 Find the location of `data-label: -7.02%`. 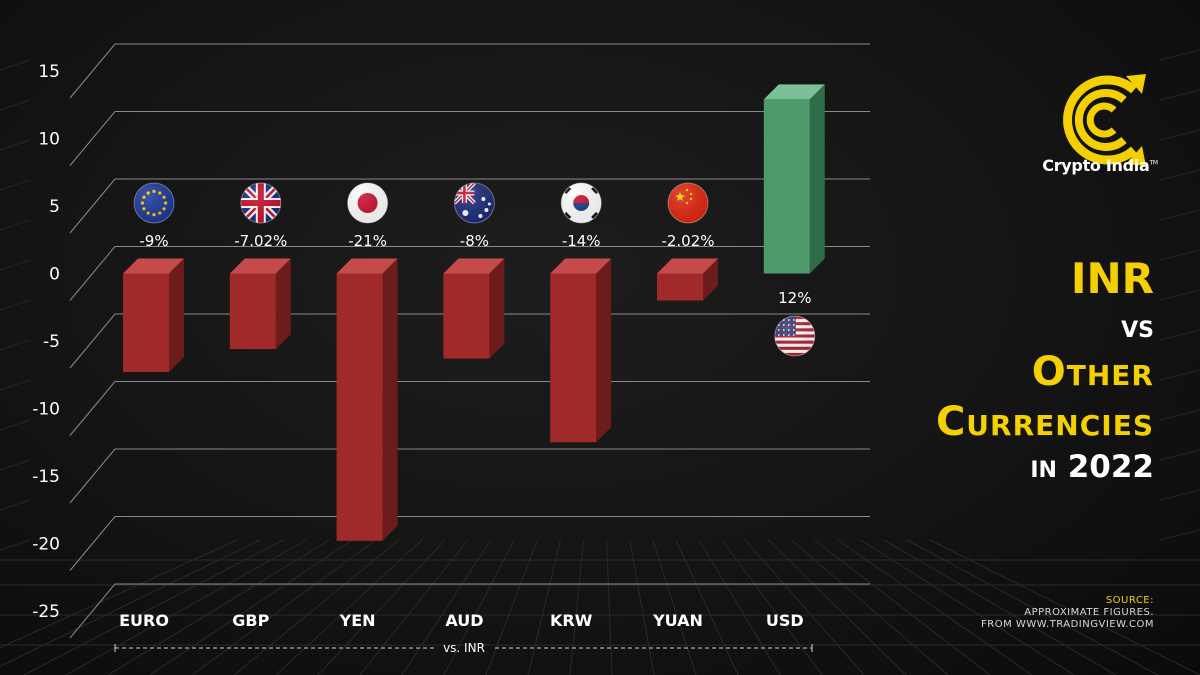

data-label: -7.02% is located at coordinates (260, 241).